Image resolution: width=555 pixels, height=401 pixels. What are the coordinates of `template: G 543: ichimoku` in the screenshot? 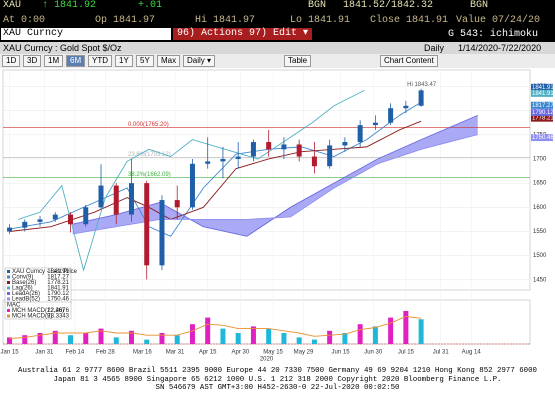 It's located at (493, 34).